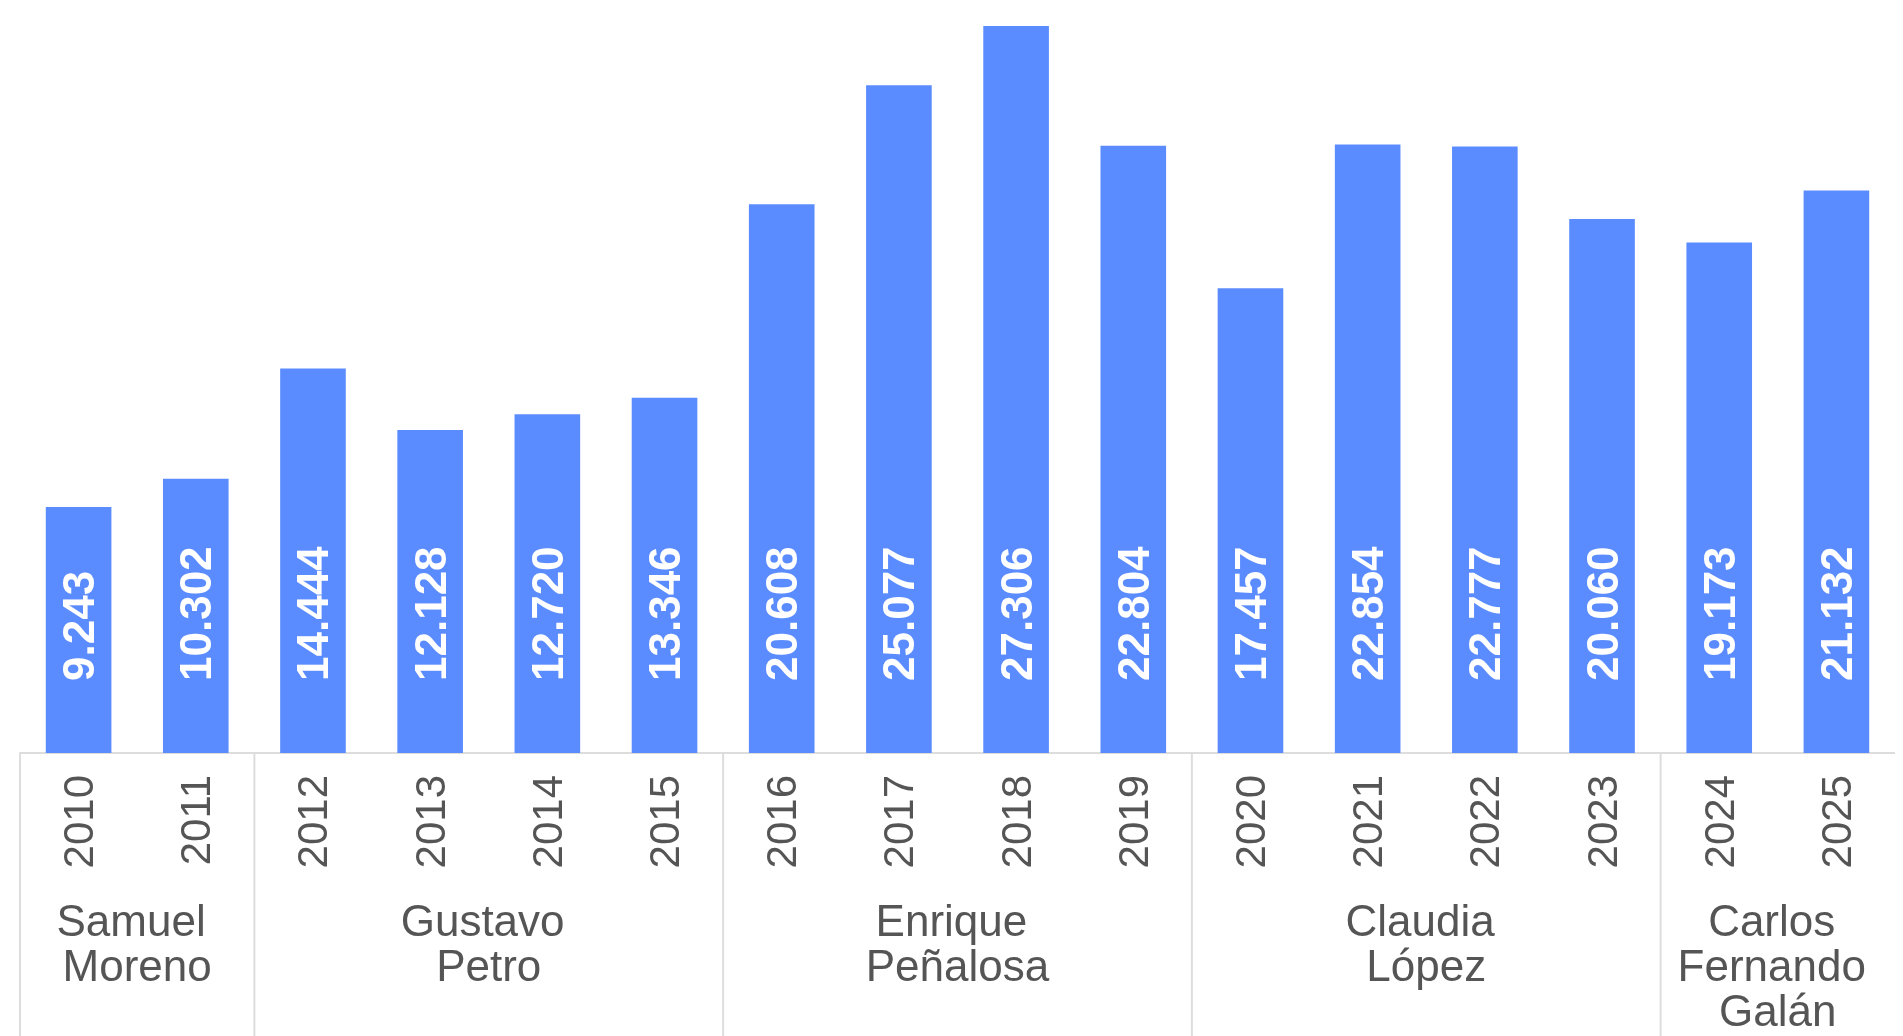 The width and height of the screenshot is (1903, 1036). I want to click on x-tick-label: 2023, so click(1602, 822).